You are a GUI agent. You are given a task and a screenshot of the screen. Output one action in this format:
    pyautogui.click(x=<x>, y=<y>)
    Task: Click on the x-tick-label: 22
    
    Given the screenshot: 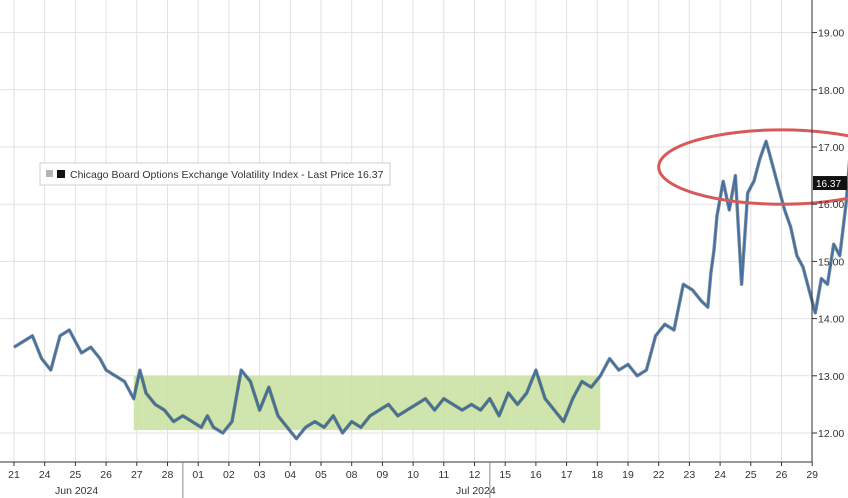 What is the action you would take?
    pyautogui.click(x=659, y=475)
    